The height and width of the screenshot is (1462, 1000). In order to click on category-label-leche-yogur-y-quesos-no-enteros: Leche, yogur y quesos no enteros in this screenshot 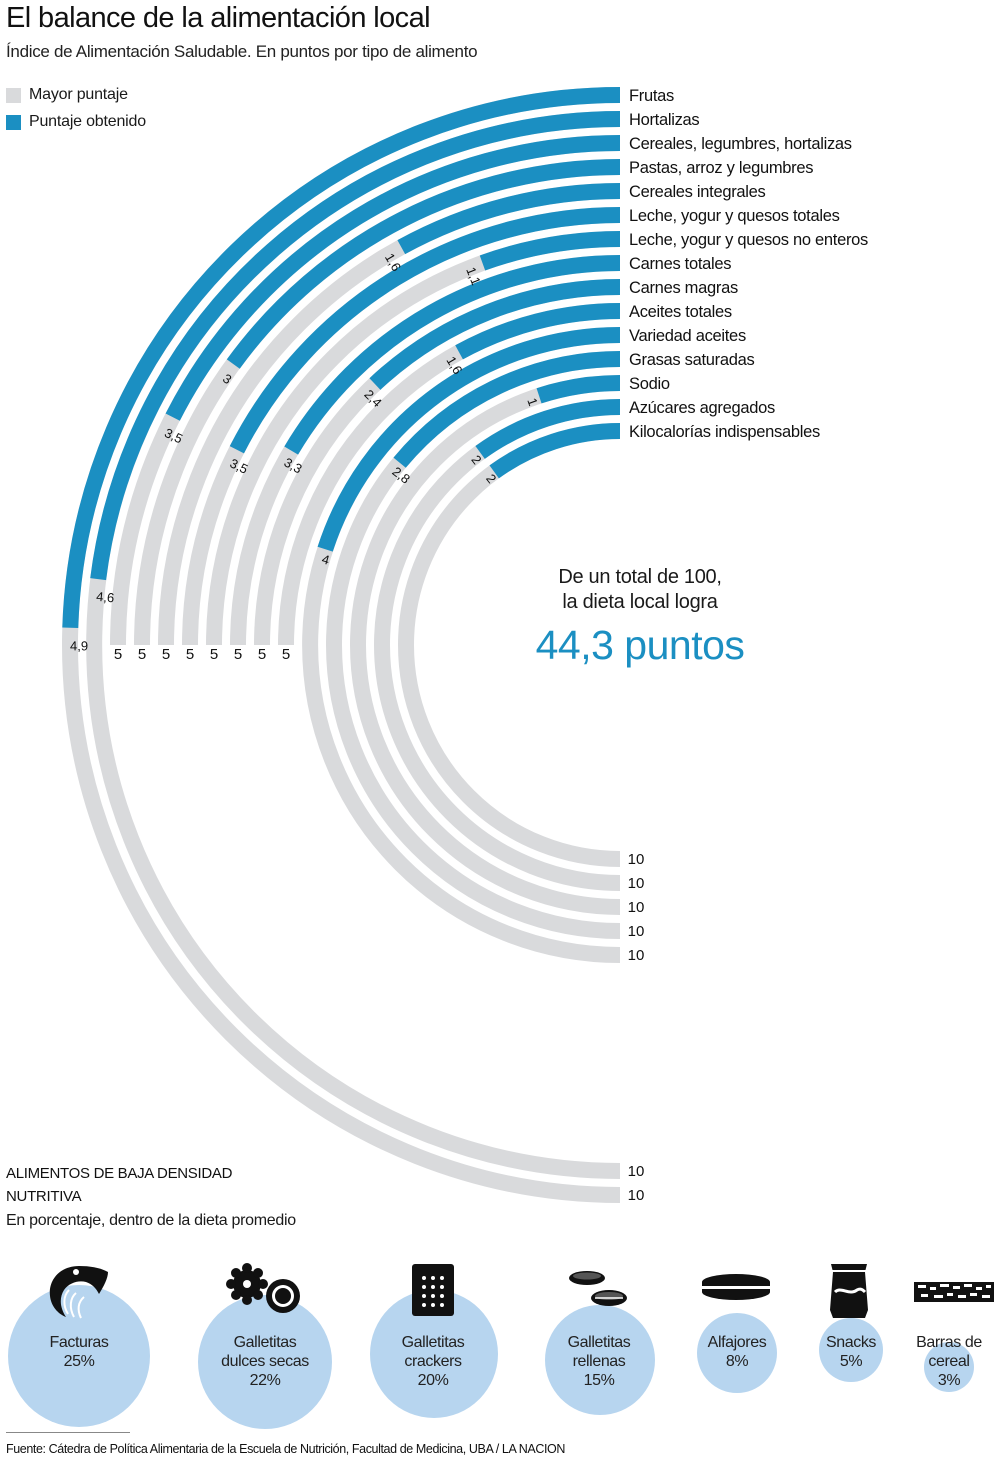, I will do `click(748, 240)`.